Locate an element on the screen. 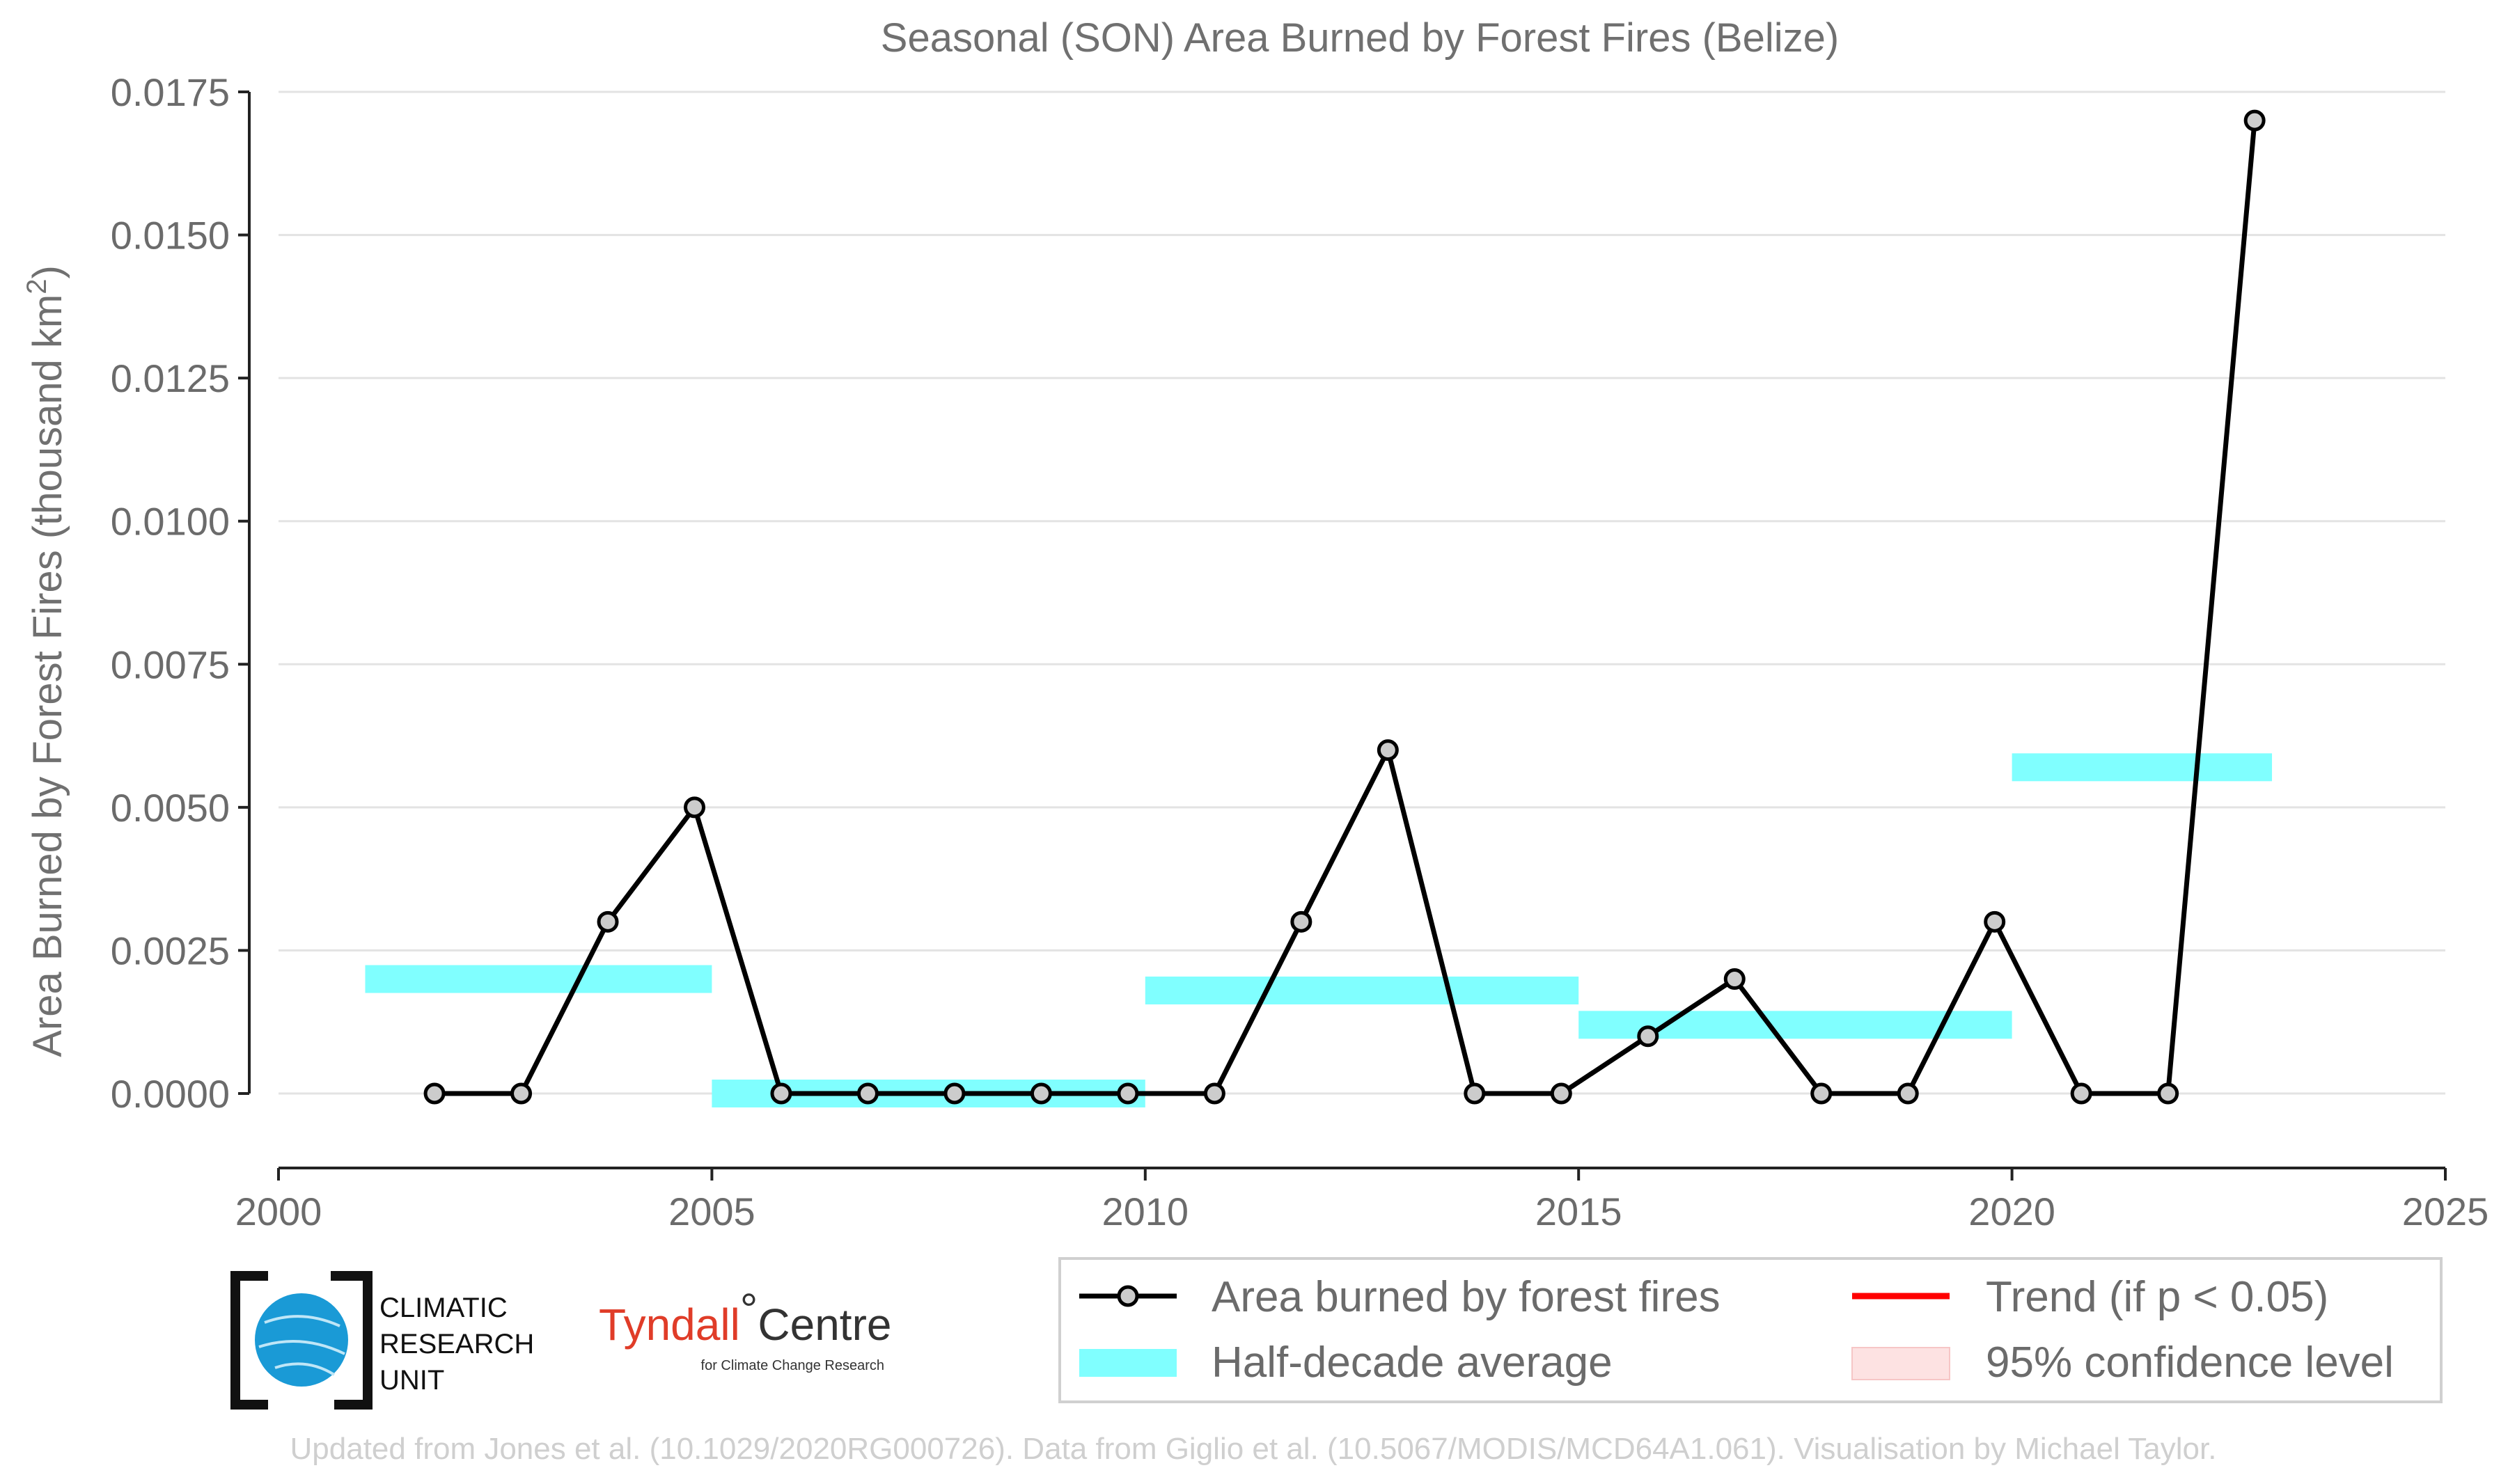 This screenshot has height=1484, width=2508. legend-box is located at coordinates (1750, 1330).